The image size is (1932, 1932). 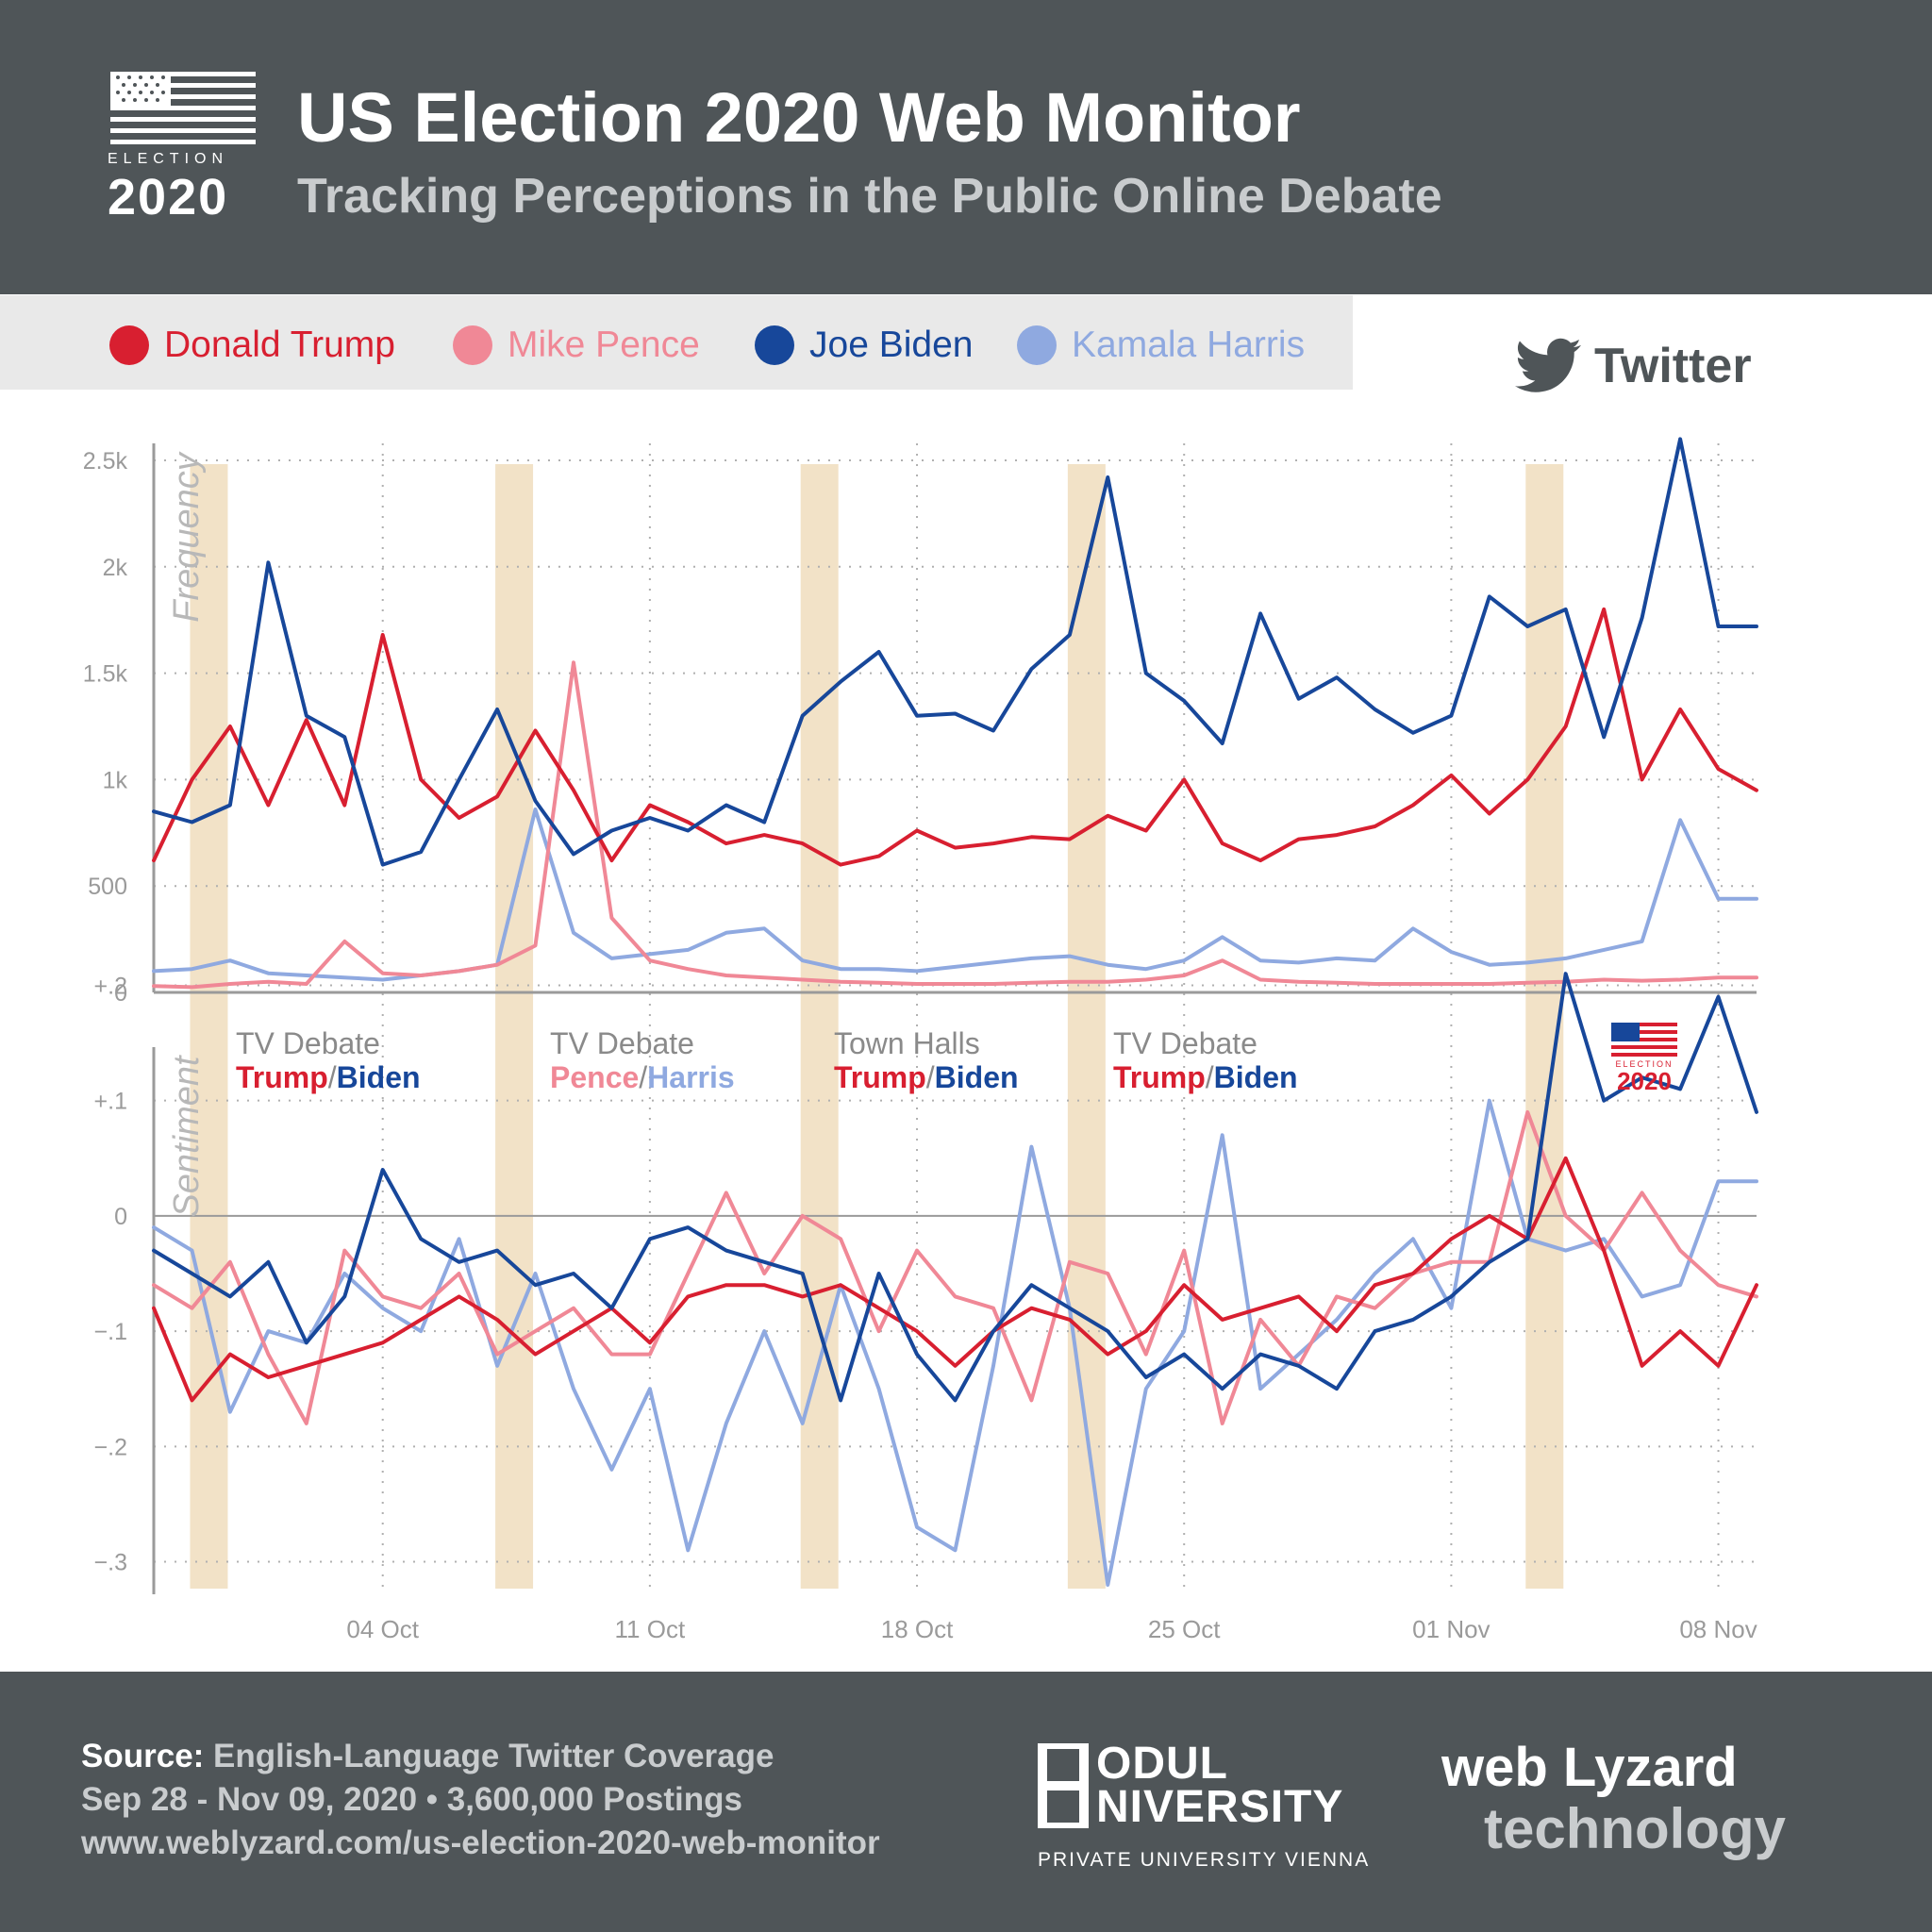 I want to click on sentiment-tick-label: +.2, so click(x=111, y=986).